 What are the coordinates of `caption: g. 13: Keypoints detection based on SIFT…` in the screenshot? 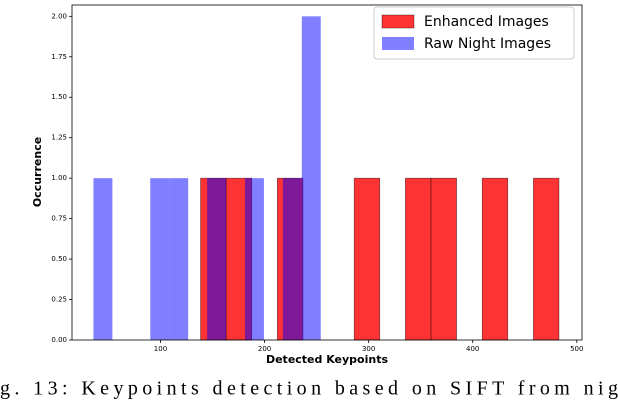 It's located at (309, 389).